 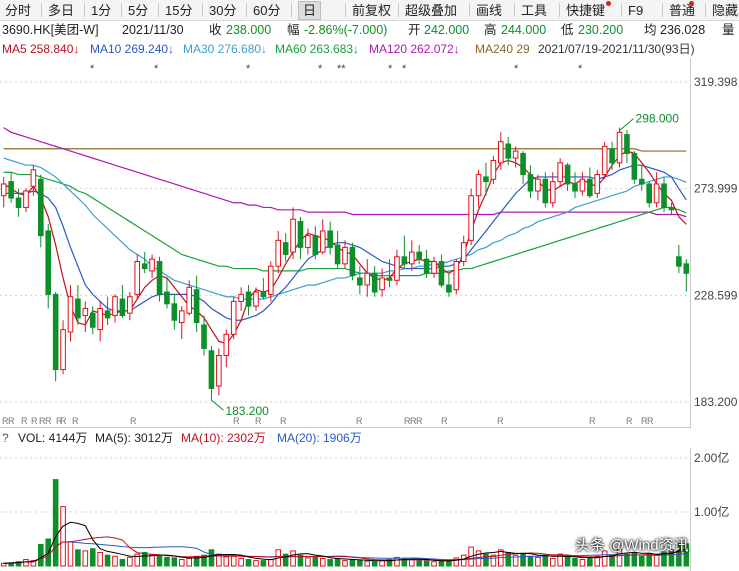 What do you see at coordinates (310, 10) in the screenshot?
I see `toolbar-item-7: 日` at bounding box center [310, 10].